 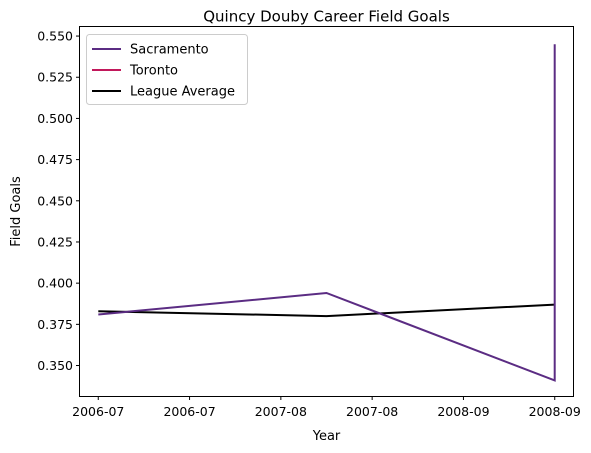 I want to click on legend-label-toronto: Toronto, so click(x=153, y=71).